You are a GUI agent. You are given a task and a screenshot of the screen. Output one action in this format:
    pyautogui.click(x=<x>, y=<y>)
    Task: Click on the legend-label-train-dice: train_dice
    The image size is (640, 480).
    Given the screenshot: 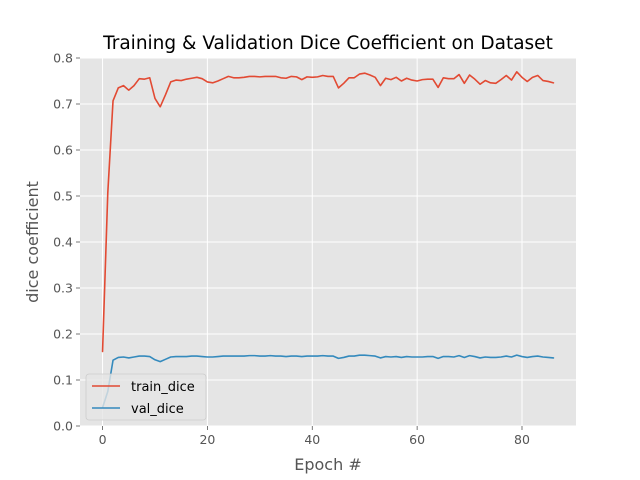 What is the action you would take?
    pyautogui.click(x=163, y=387)
    